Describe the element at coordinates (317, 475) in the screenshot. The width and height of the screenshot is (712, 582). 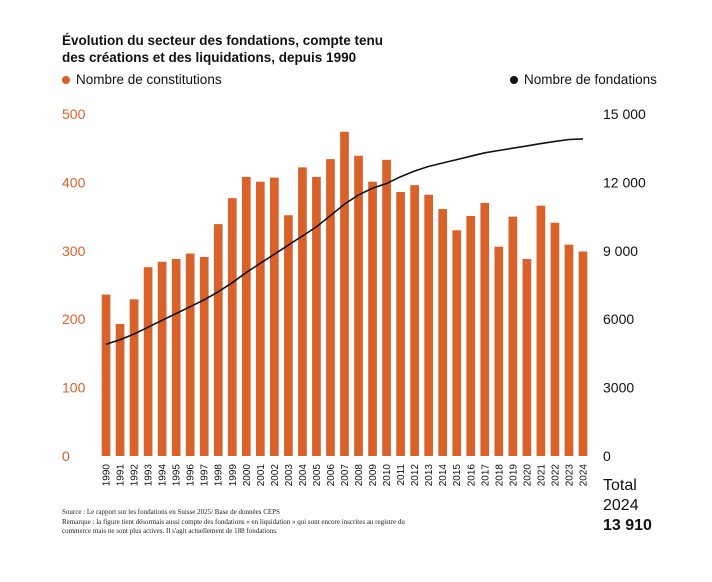
I see `x-tick-label: 2005` at that location.